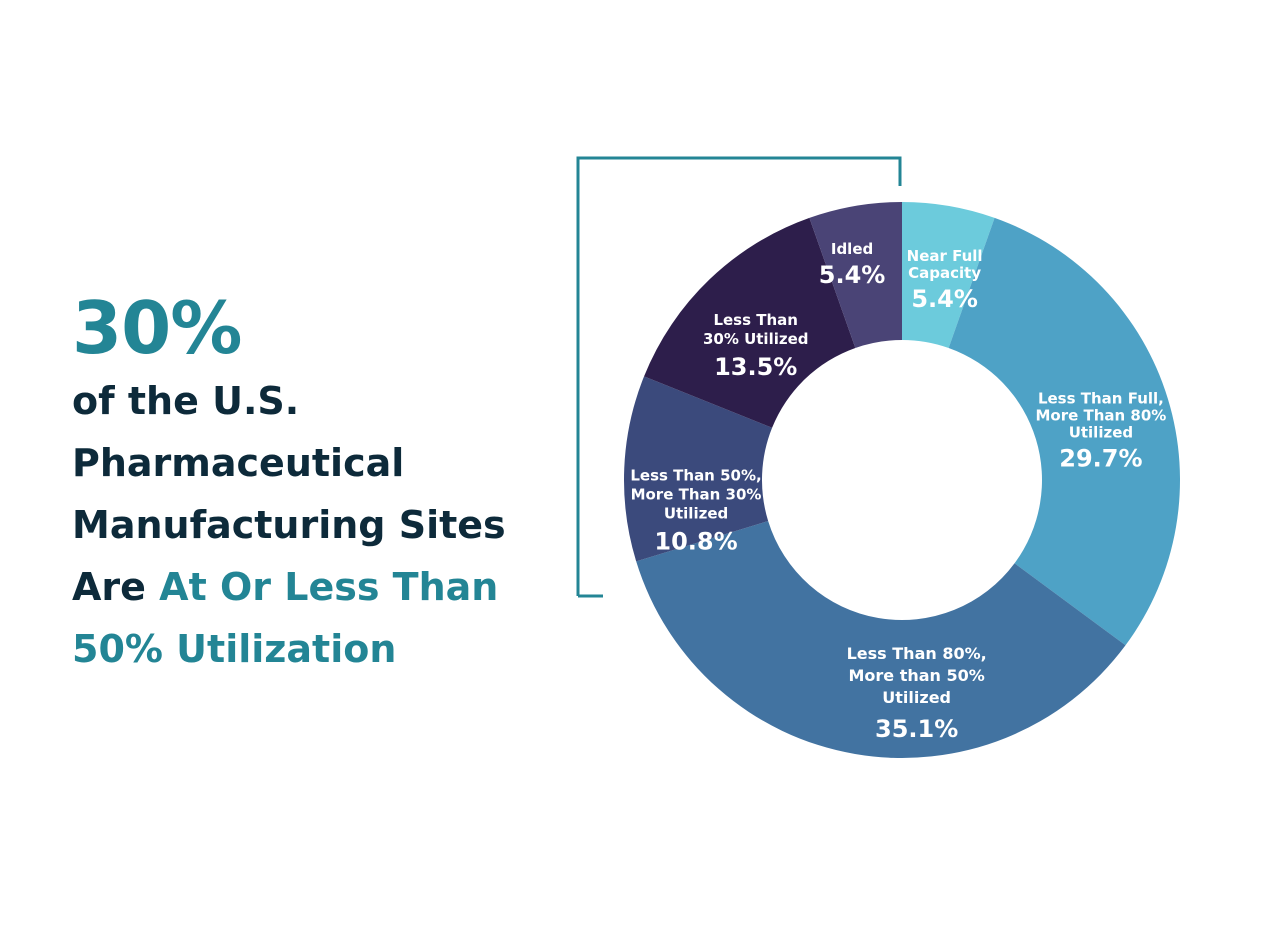 This screenshot has width=1264, height=948. Describe the element at coordinates (695, 542) in the screenshot. I see `slice-value-label: 10.8%` at that location.